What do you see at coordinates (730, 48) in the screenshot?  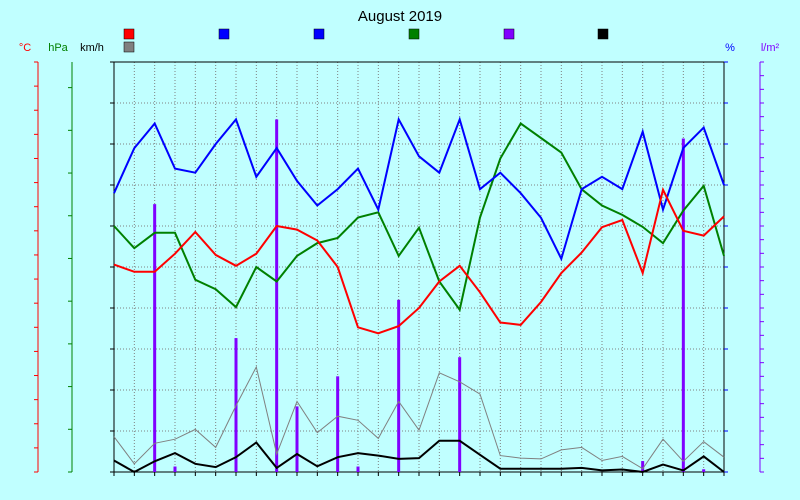 I see `hum-axis-unit: %` at bounding box center [730, 48].